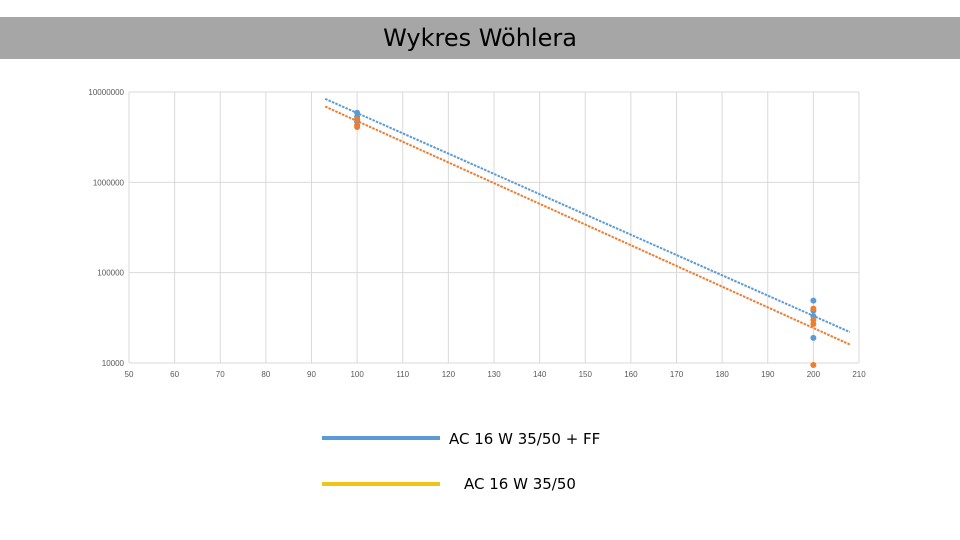 This screenshot has width=960, height=540. What do you see at coordinates (220, 374) in the screenshot?
I see `x-tick-label: 70` at bounding box center [220, 374].